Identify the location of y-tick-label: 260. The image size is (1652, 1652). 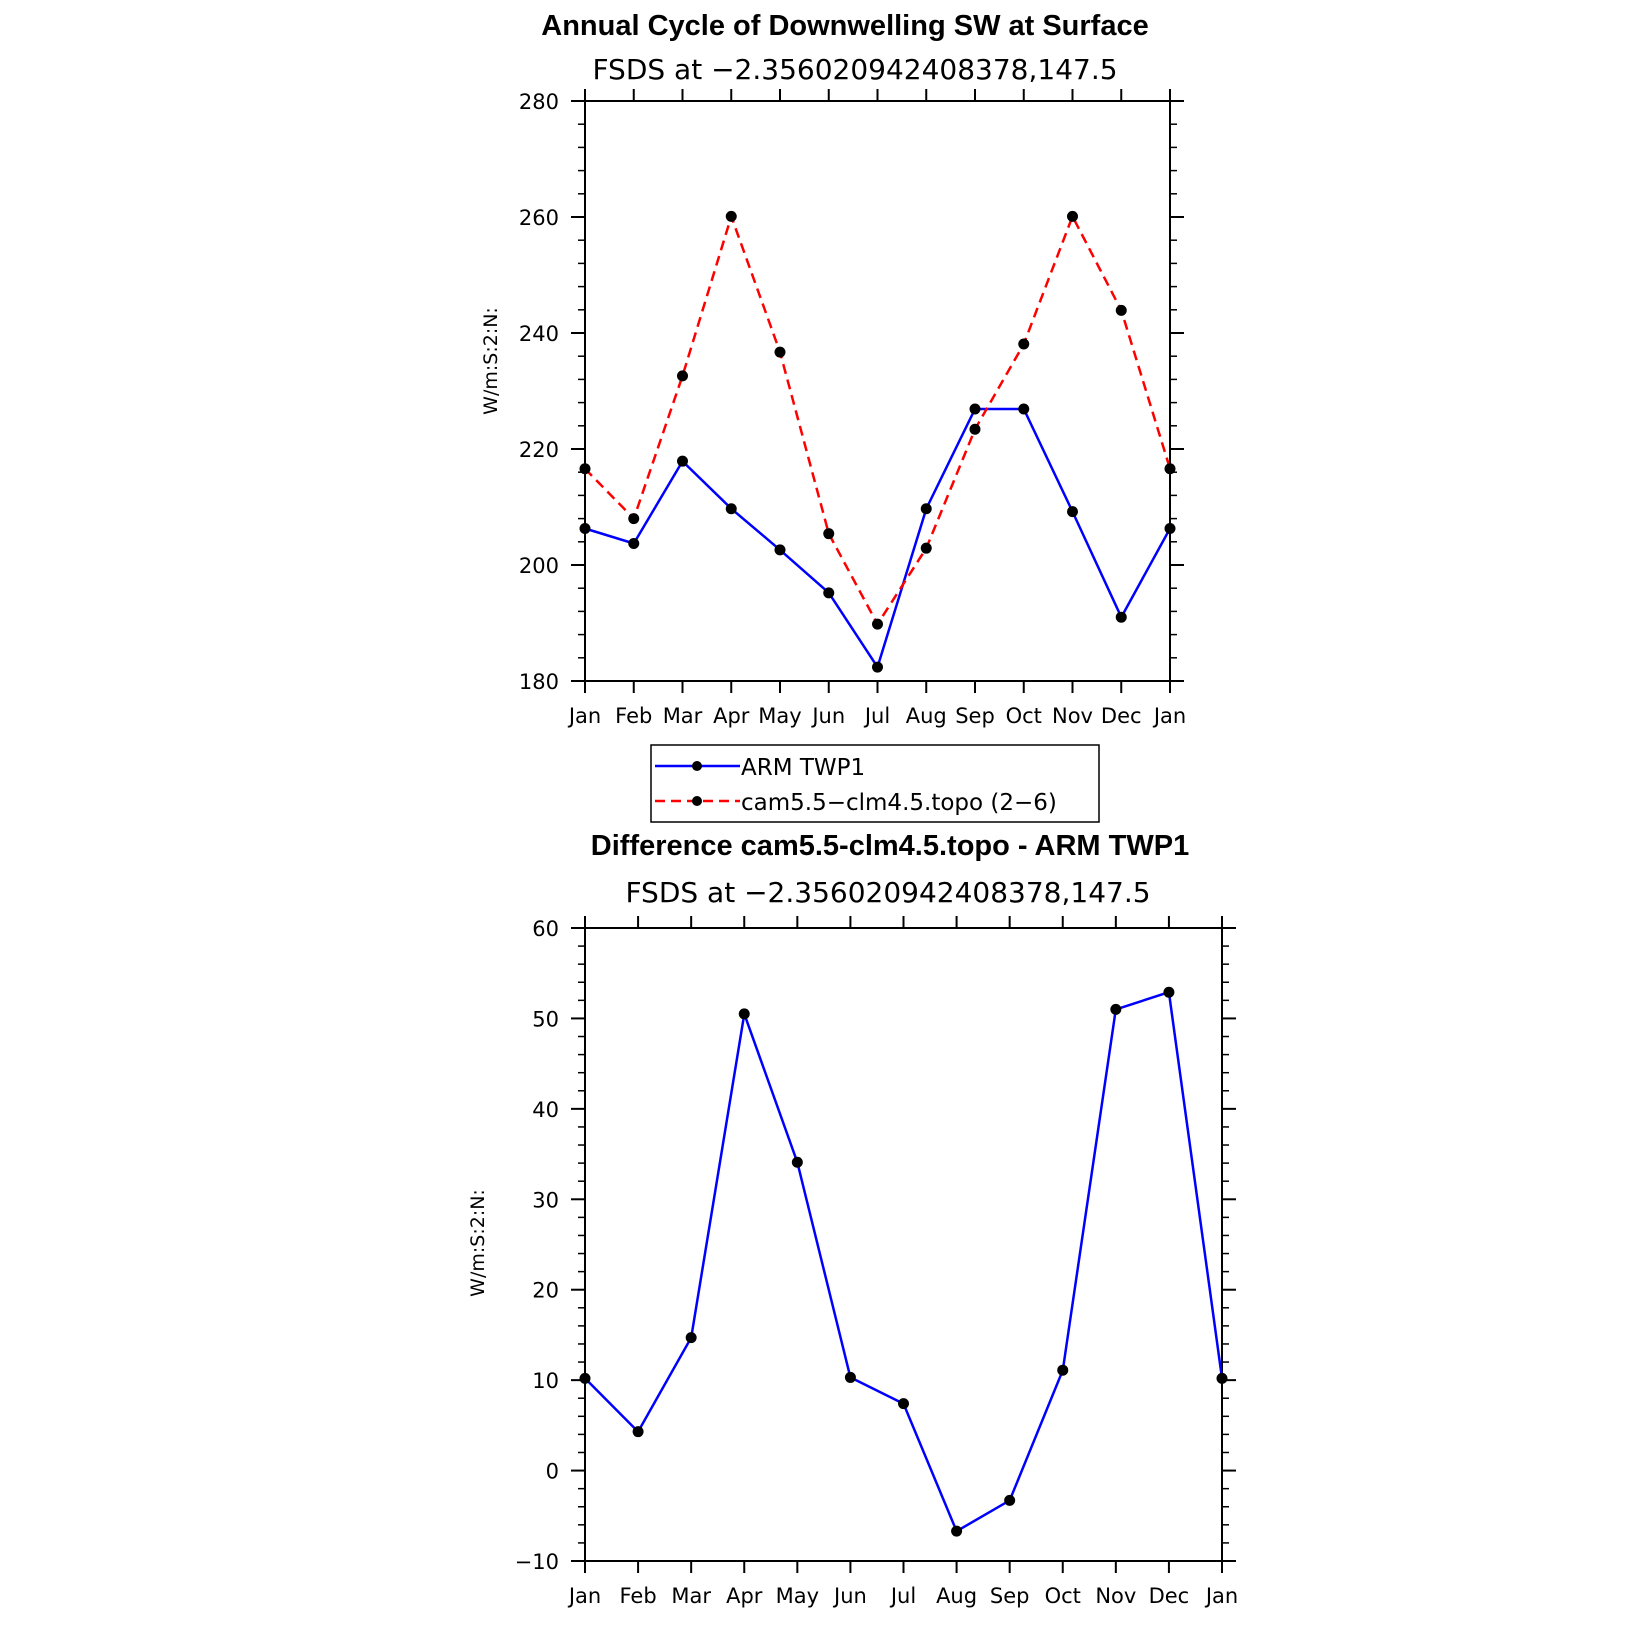
(539, 218).